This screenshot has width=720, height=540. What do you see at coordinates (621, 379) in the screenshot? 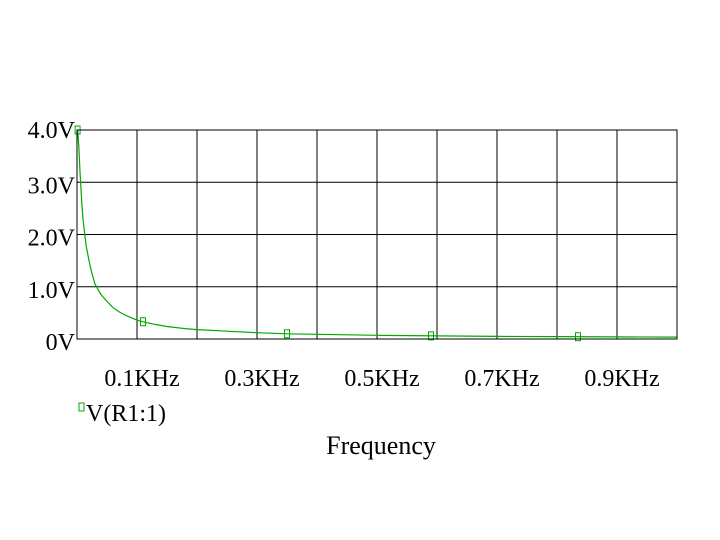
I see `x-tick-label-4: 0.9KHz` at bounding box center [621, 379].